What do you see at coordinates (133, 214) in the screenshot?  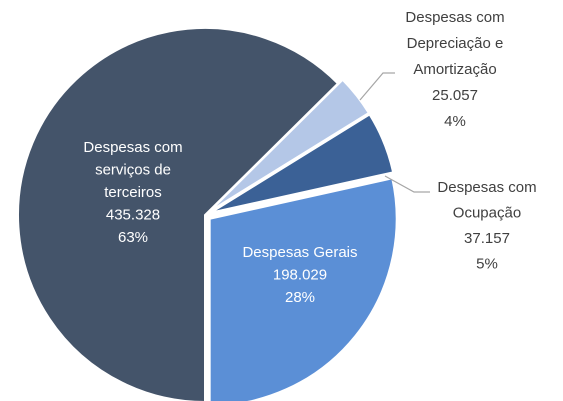 I see `value-label: 435.328` at bounding box center [133, 214].